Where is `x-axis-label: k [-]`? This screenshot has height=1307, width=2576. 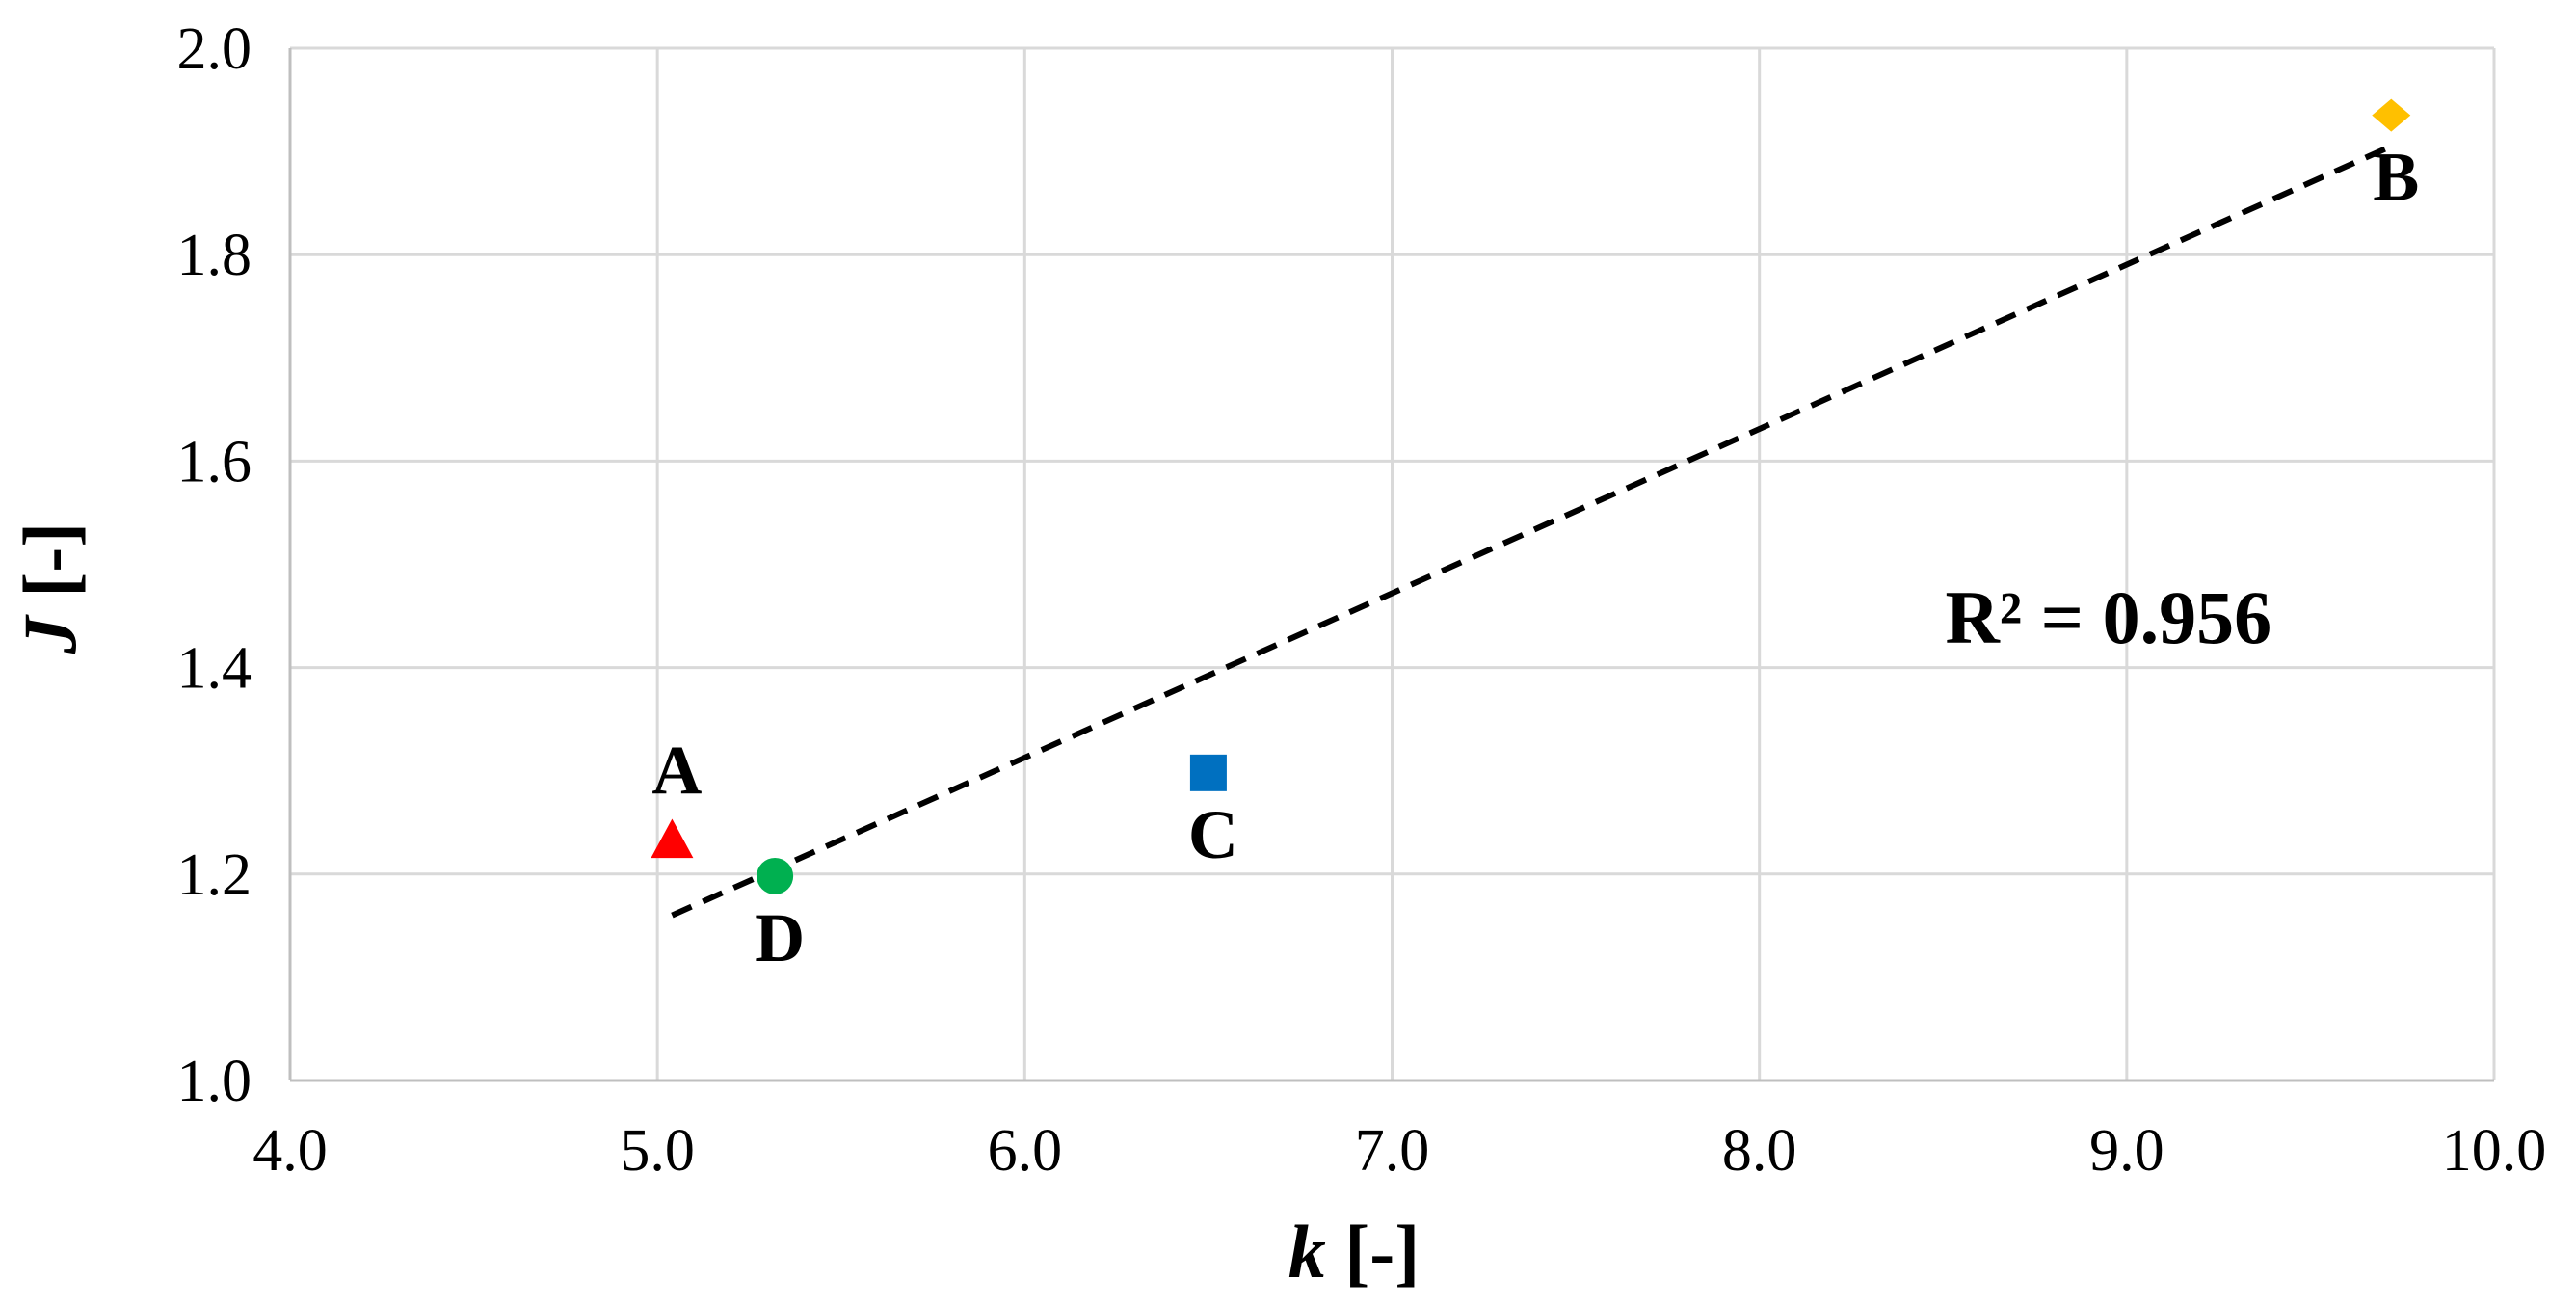
x-axis-label: k [-] is located at coordinates (1354, 1252).